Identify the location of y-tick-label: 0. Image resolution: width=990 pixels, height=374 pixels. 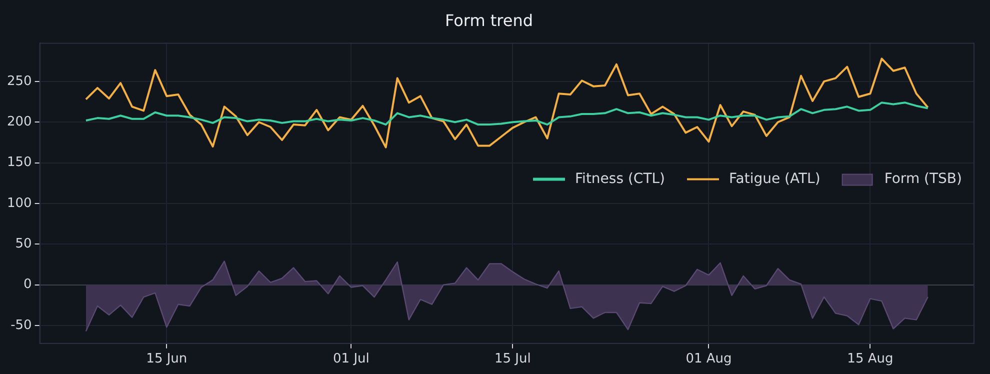
(28, 284).